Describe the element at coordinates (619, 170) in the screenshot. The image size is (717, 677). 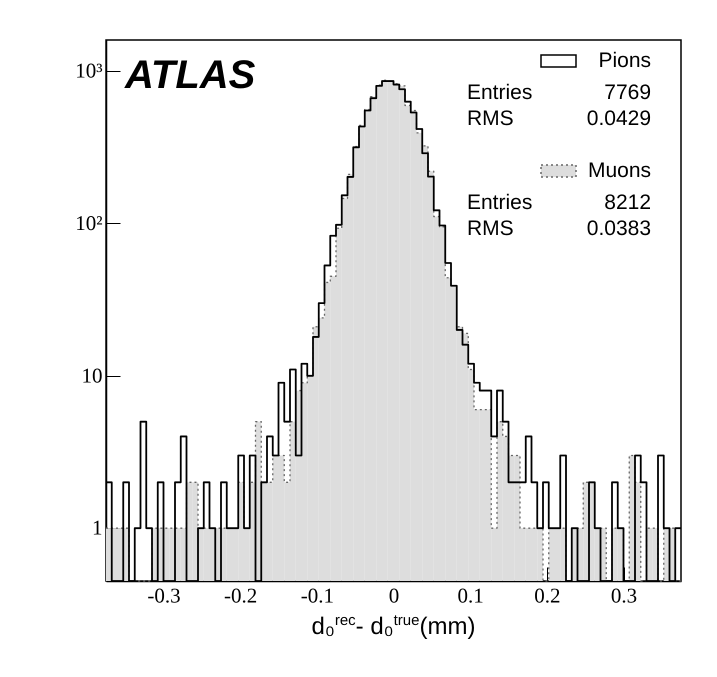
I see `legend-label: Muons` at that location.